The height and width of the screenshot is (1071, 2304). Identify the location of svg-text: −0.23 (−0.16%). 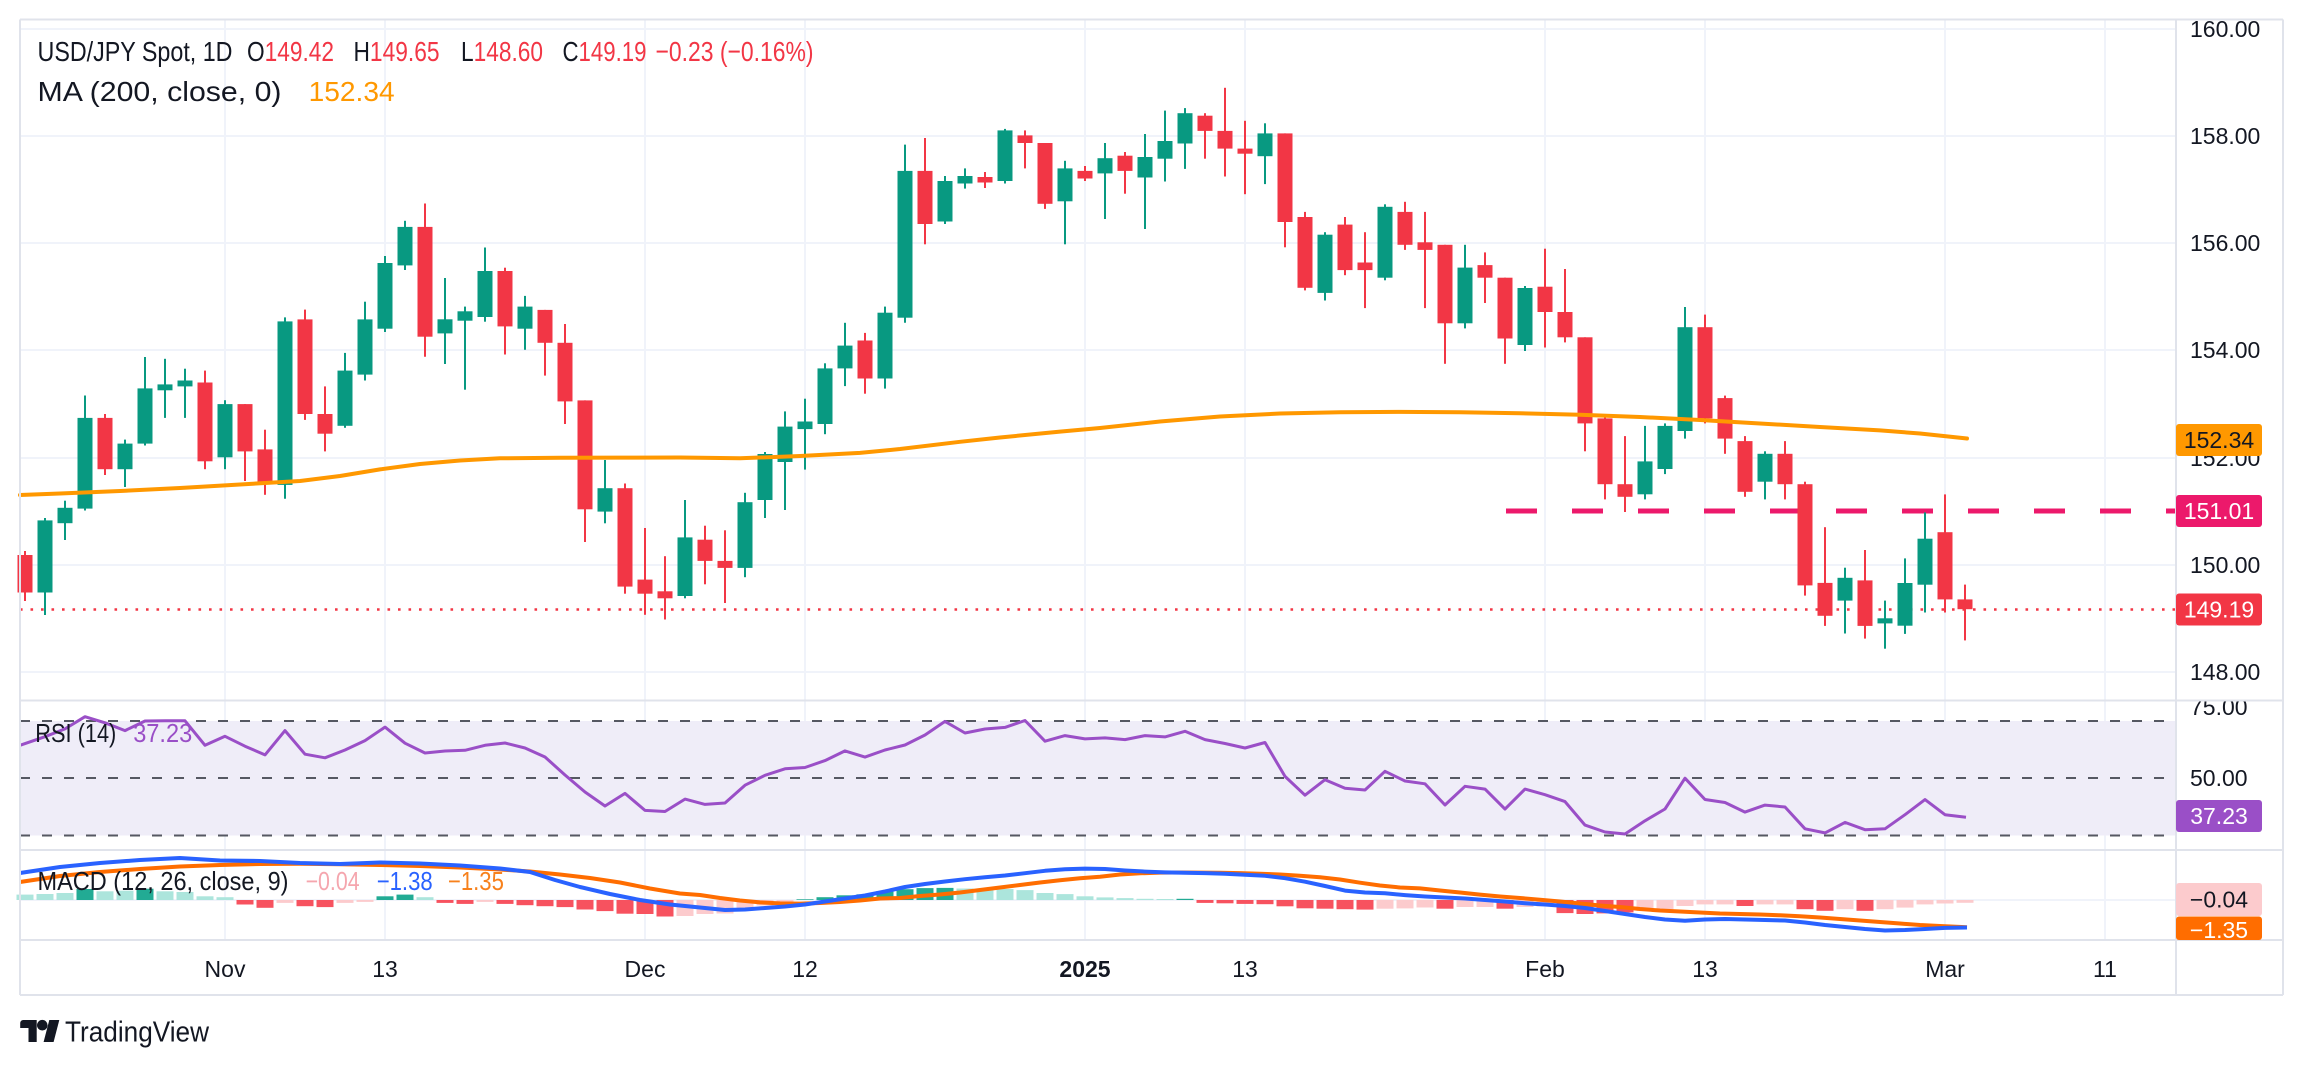
(735, 51).